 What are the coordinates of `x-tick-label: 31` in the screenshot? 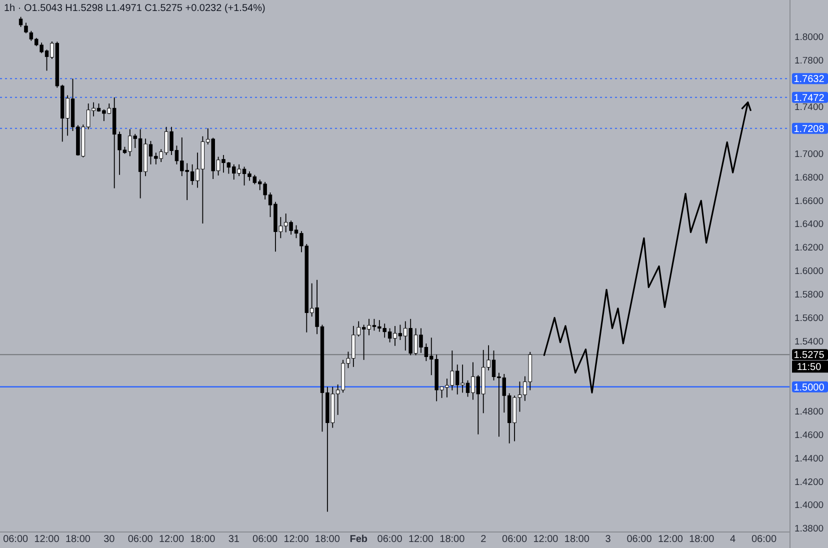 It's located at (234, 539).